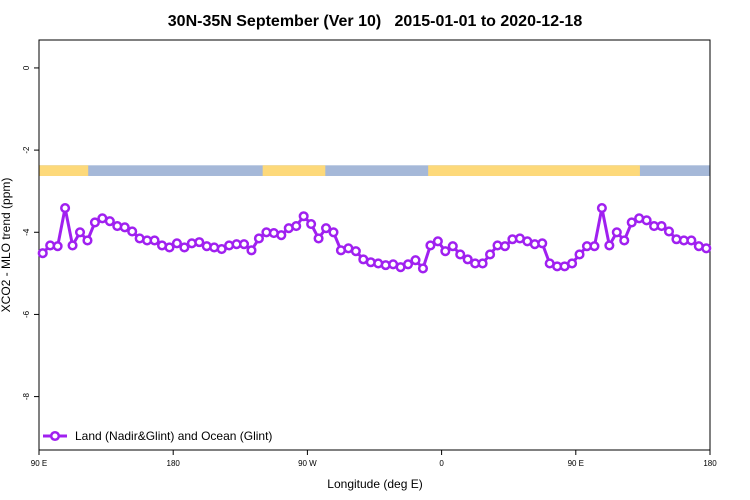  I want to click on y-tick-label: -4, so click(26, 232).